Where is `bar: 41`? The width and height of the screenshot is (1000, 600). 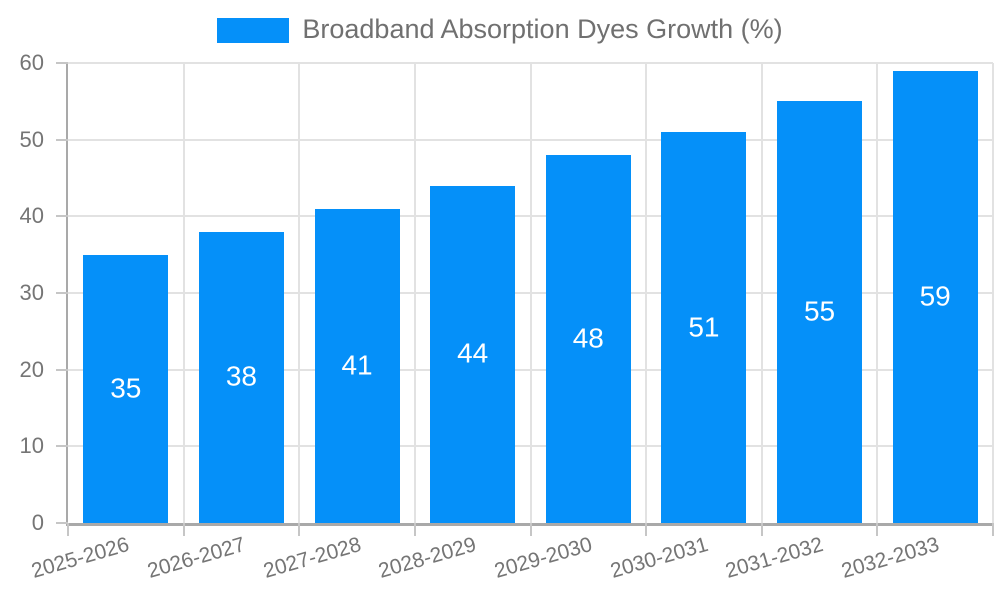 bar: 41 is located at coordinates (357, 365).